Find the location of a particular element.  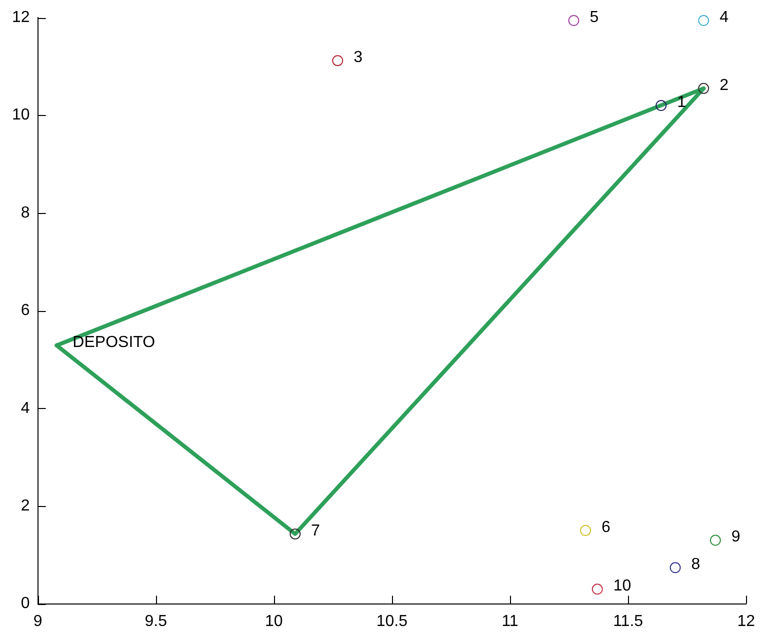

x-tick-label: 11 is located at coordinates (510, 621).